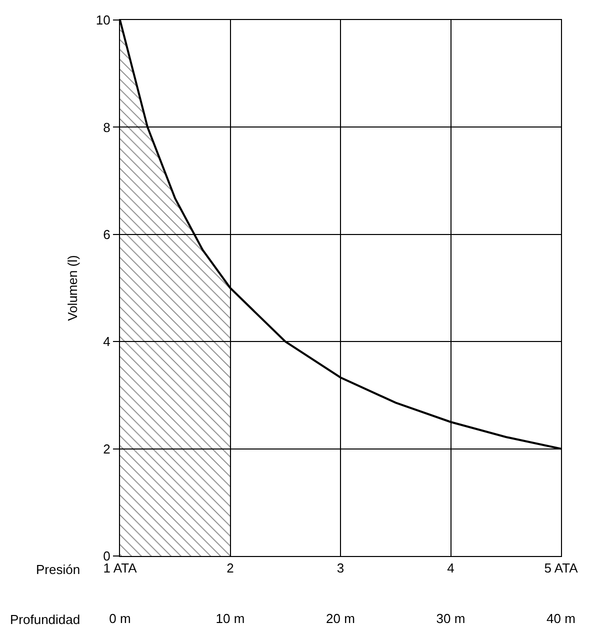  What do you see at coordinates (561, 568) in the screenshot?
I see `x-tick-label: 5 ATA` at bounding box center [561, 568].